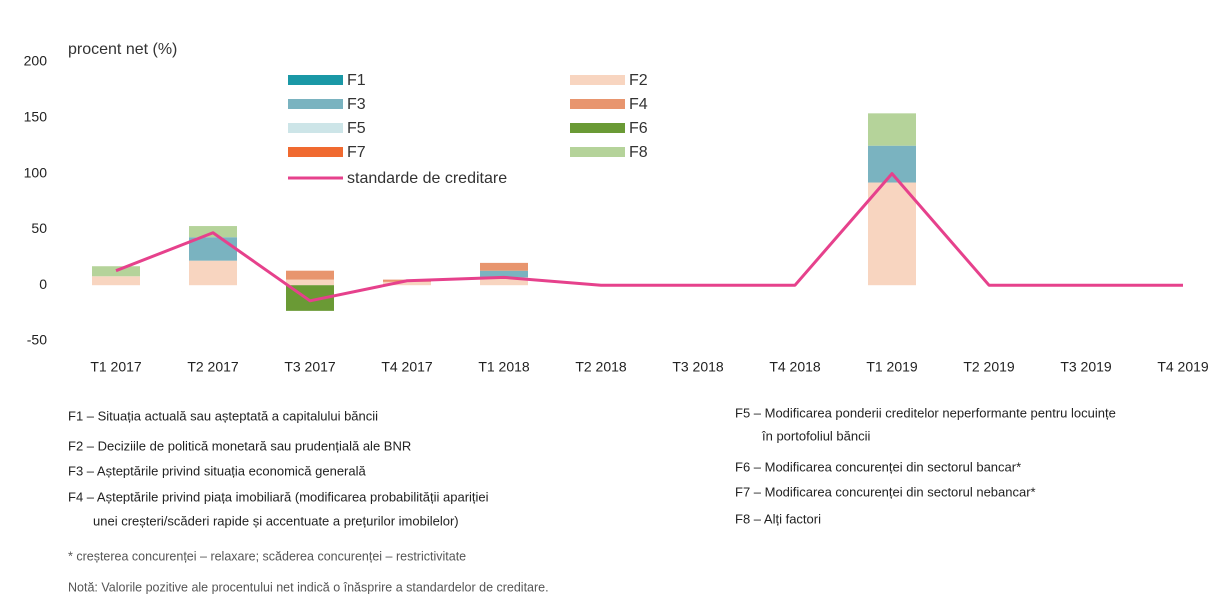  What do you see at coordinates (356, 80) in the screenshot?
I see `legend-label: F1` at bounding box center [356, 80].